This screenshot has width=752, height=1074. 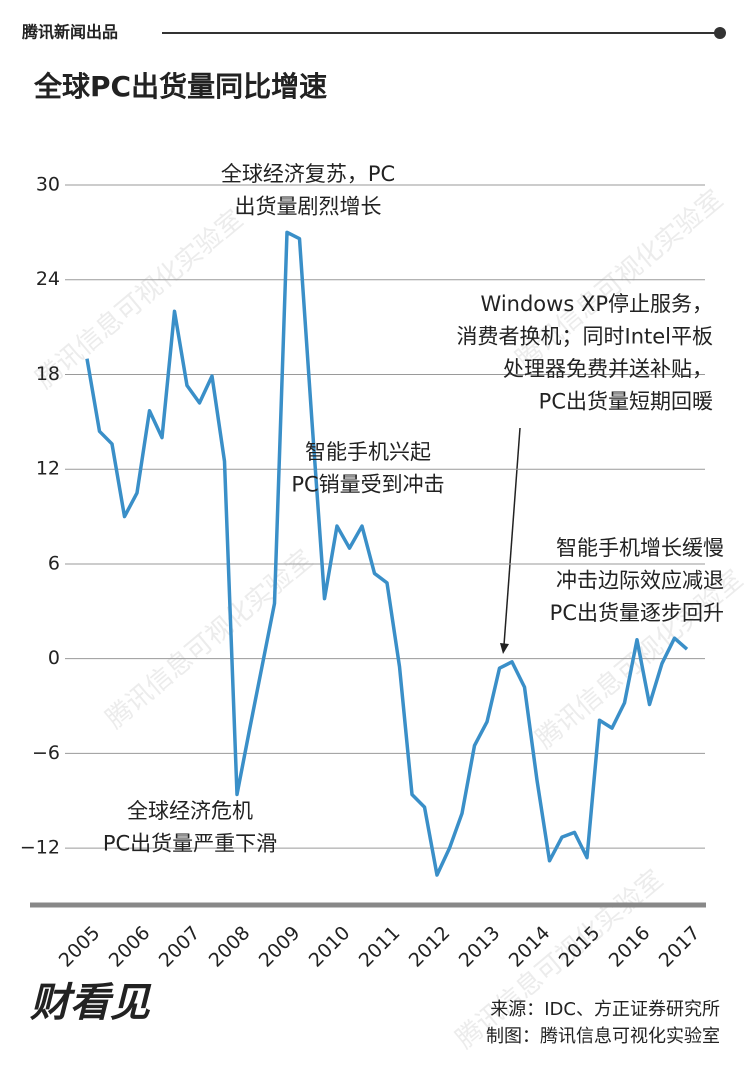 I want to click on annotation-arrow, so click(x=512, y=536).